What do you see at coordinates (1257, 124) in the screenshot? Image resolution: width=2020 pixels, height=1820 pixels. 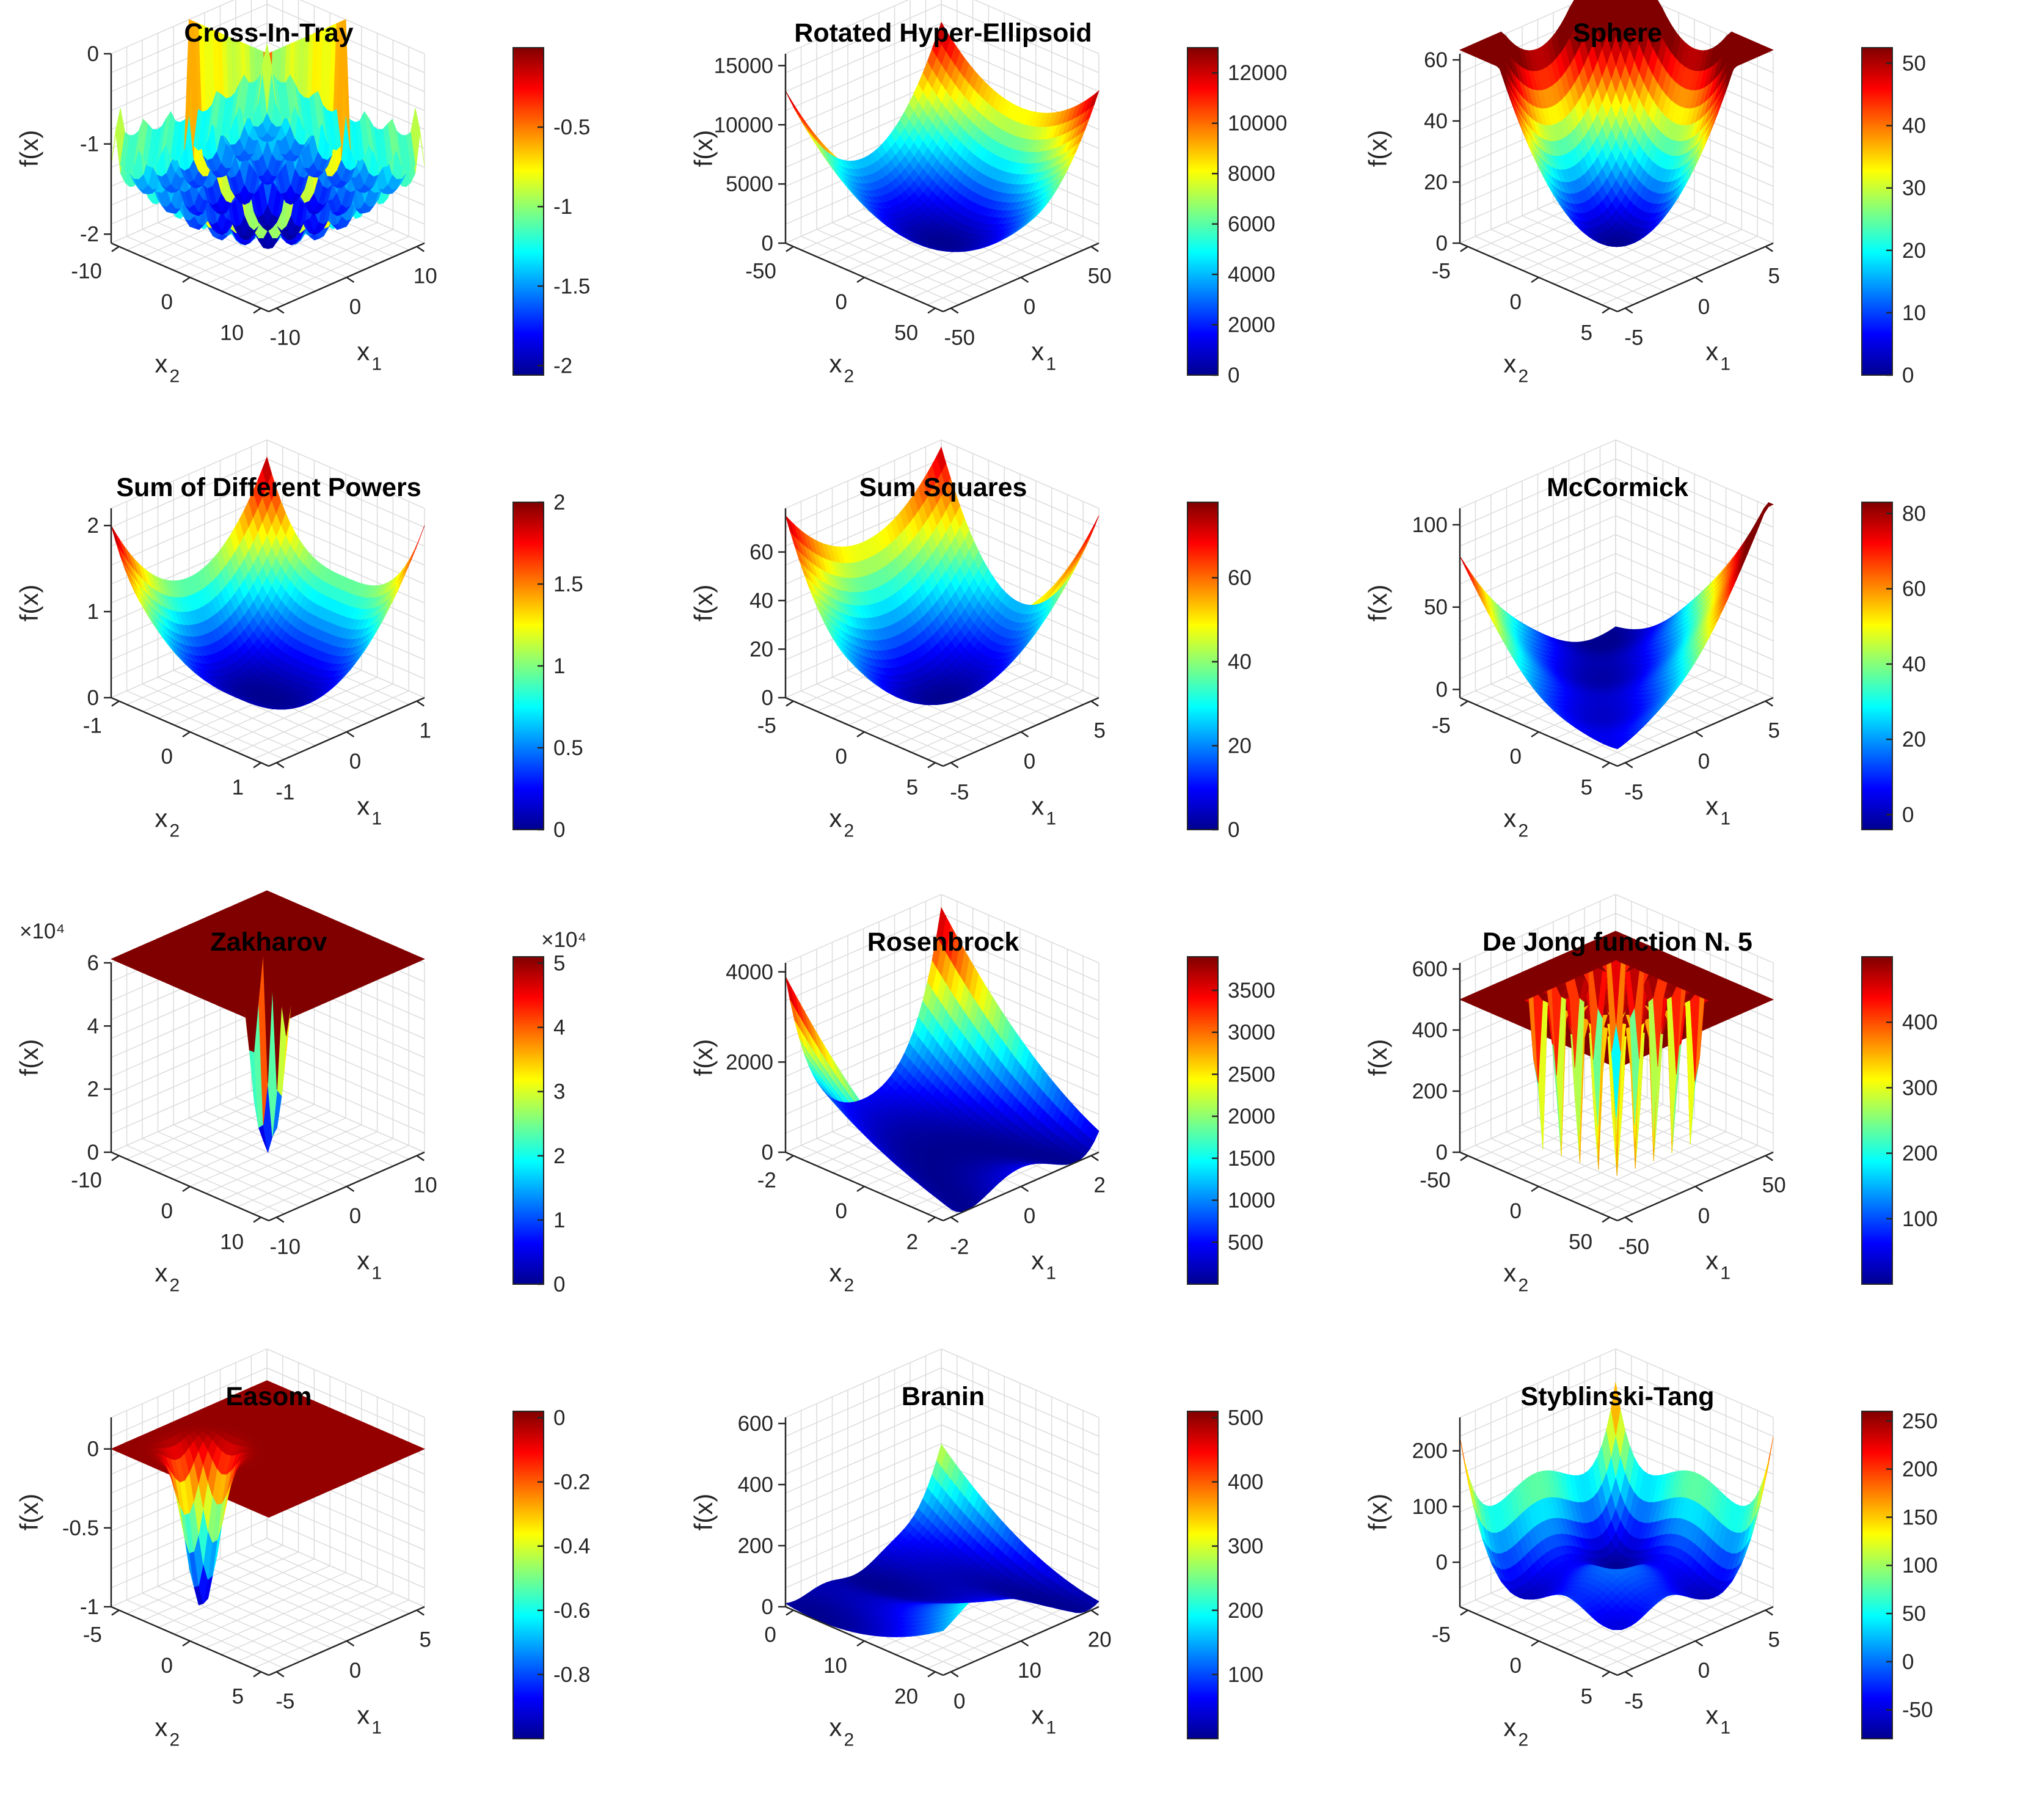 I see `colorbar-tick-label: 10000` at bounding box center [1257, 124].